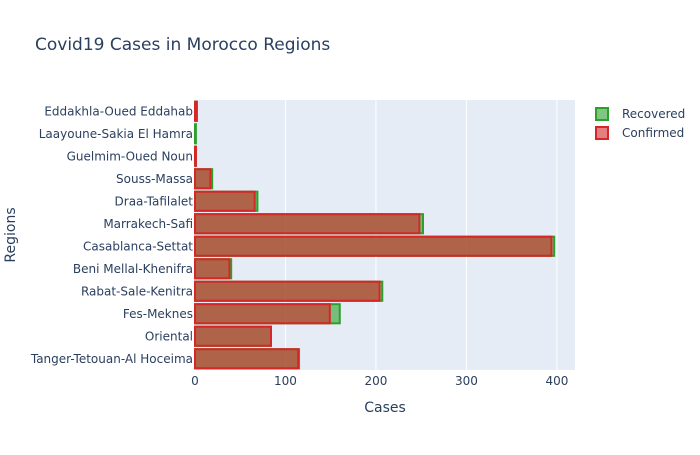  What do you see at coordinates (154, 201) in the screenshot?
I see `y-tick-label: Draa-Tafilalet` at bounding box center [154, 201].